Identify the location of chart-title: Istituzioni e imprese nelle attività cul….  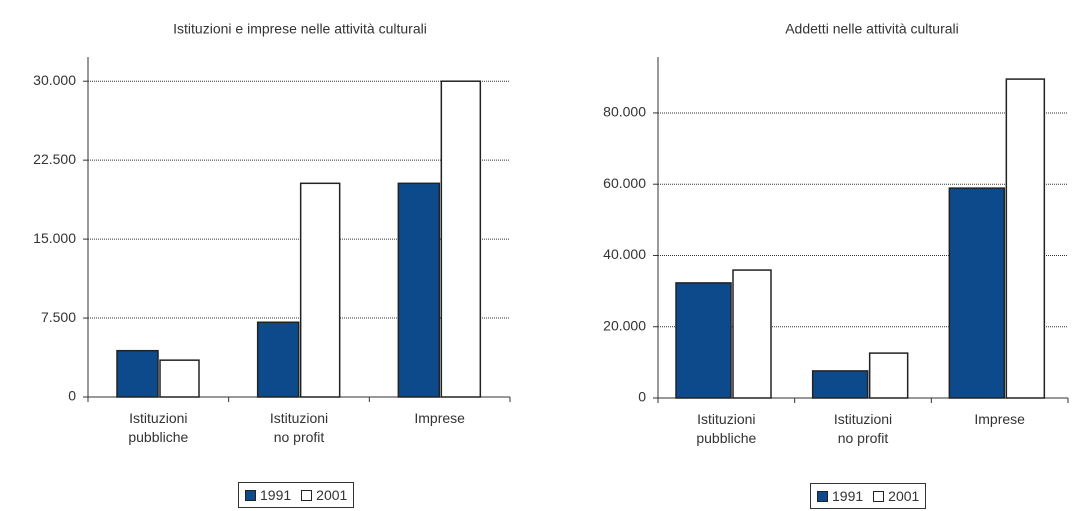
(300, 29).